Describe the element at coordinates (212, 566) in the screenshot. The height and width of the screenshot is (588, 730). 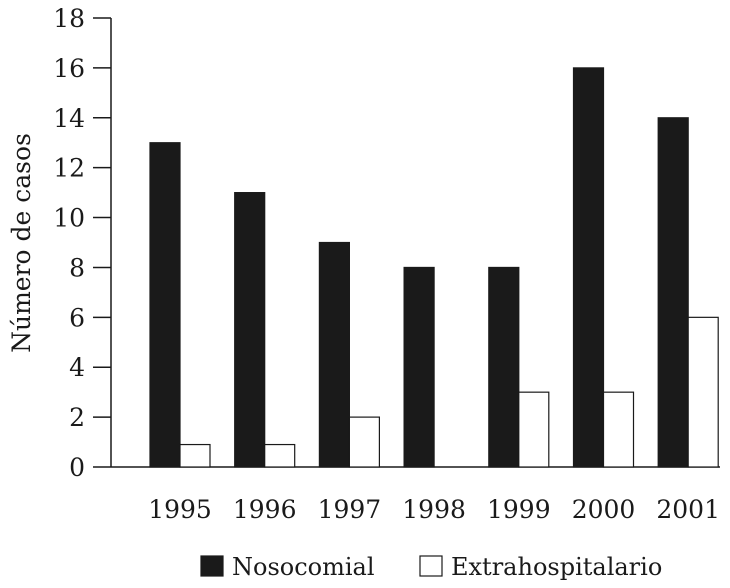
I see `legend-swatch-nosocomial` at that location.